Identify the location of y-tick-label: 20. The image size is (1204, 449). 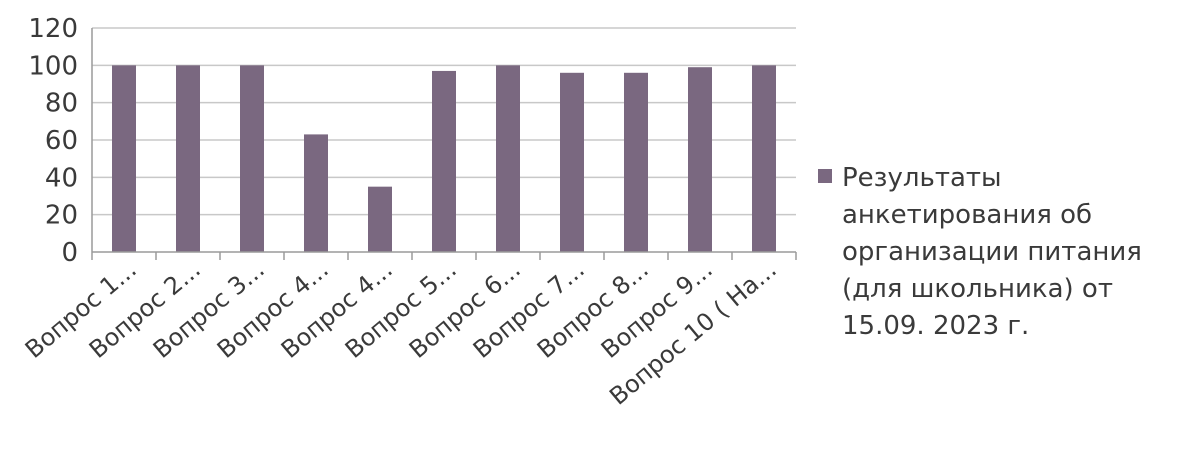
(61, 216).